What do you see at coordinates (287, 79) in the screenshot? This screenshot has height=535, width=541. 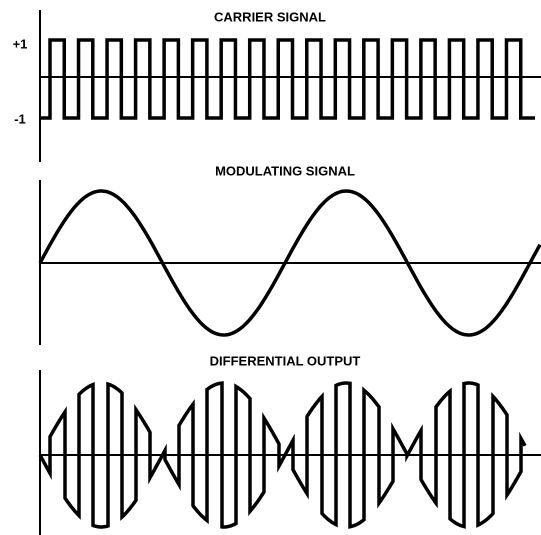 I see `carrier-wave` at bounding box center [287, 79].